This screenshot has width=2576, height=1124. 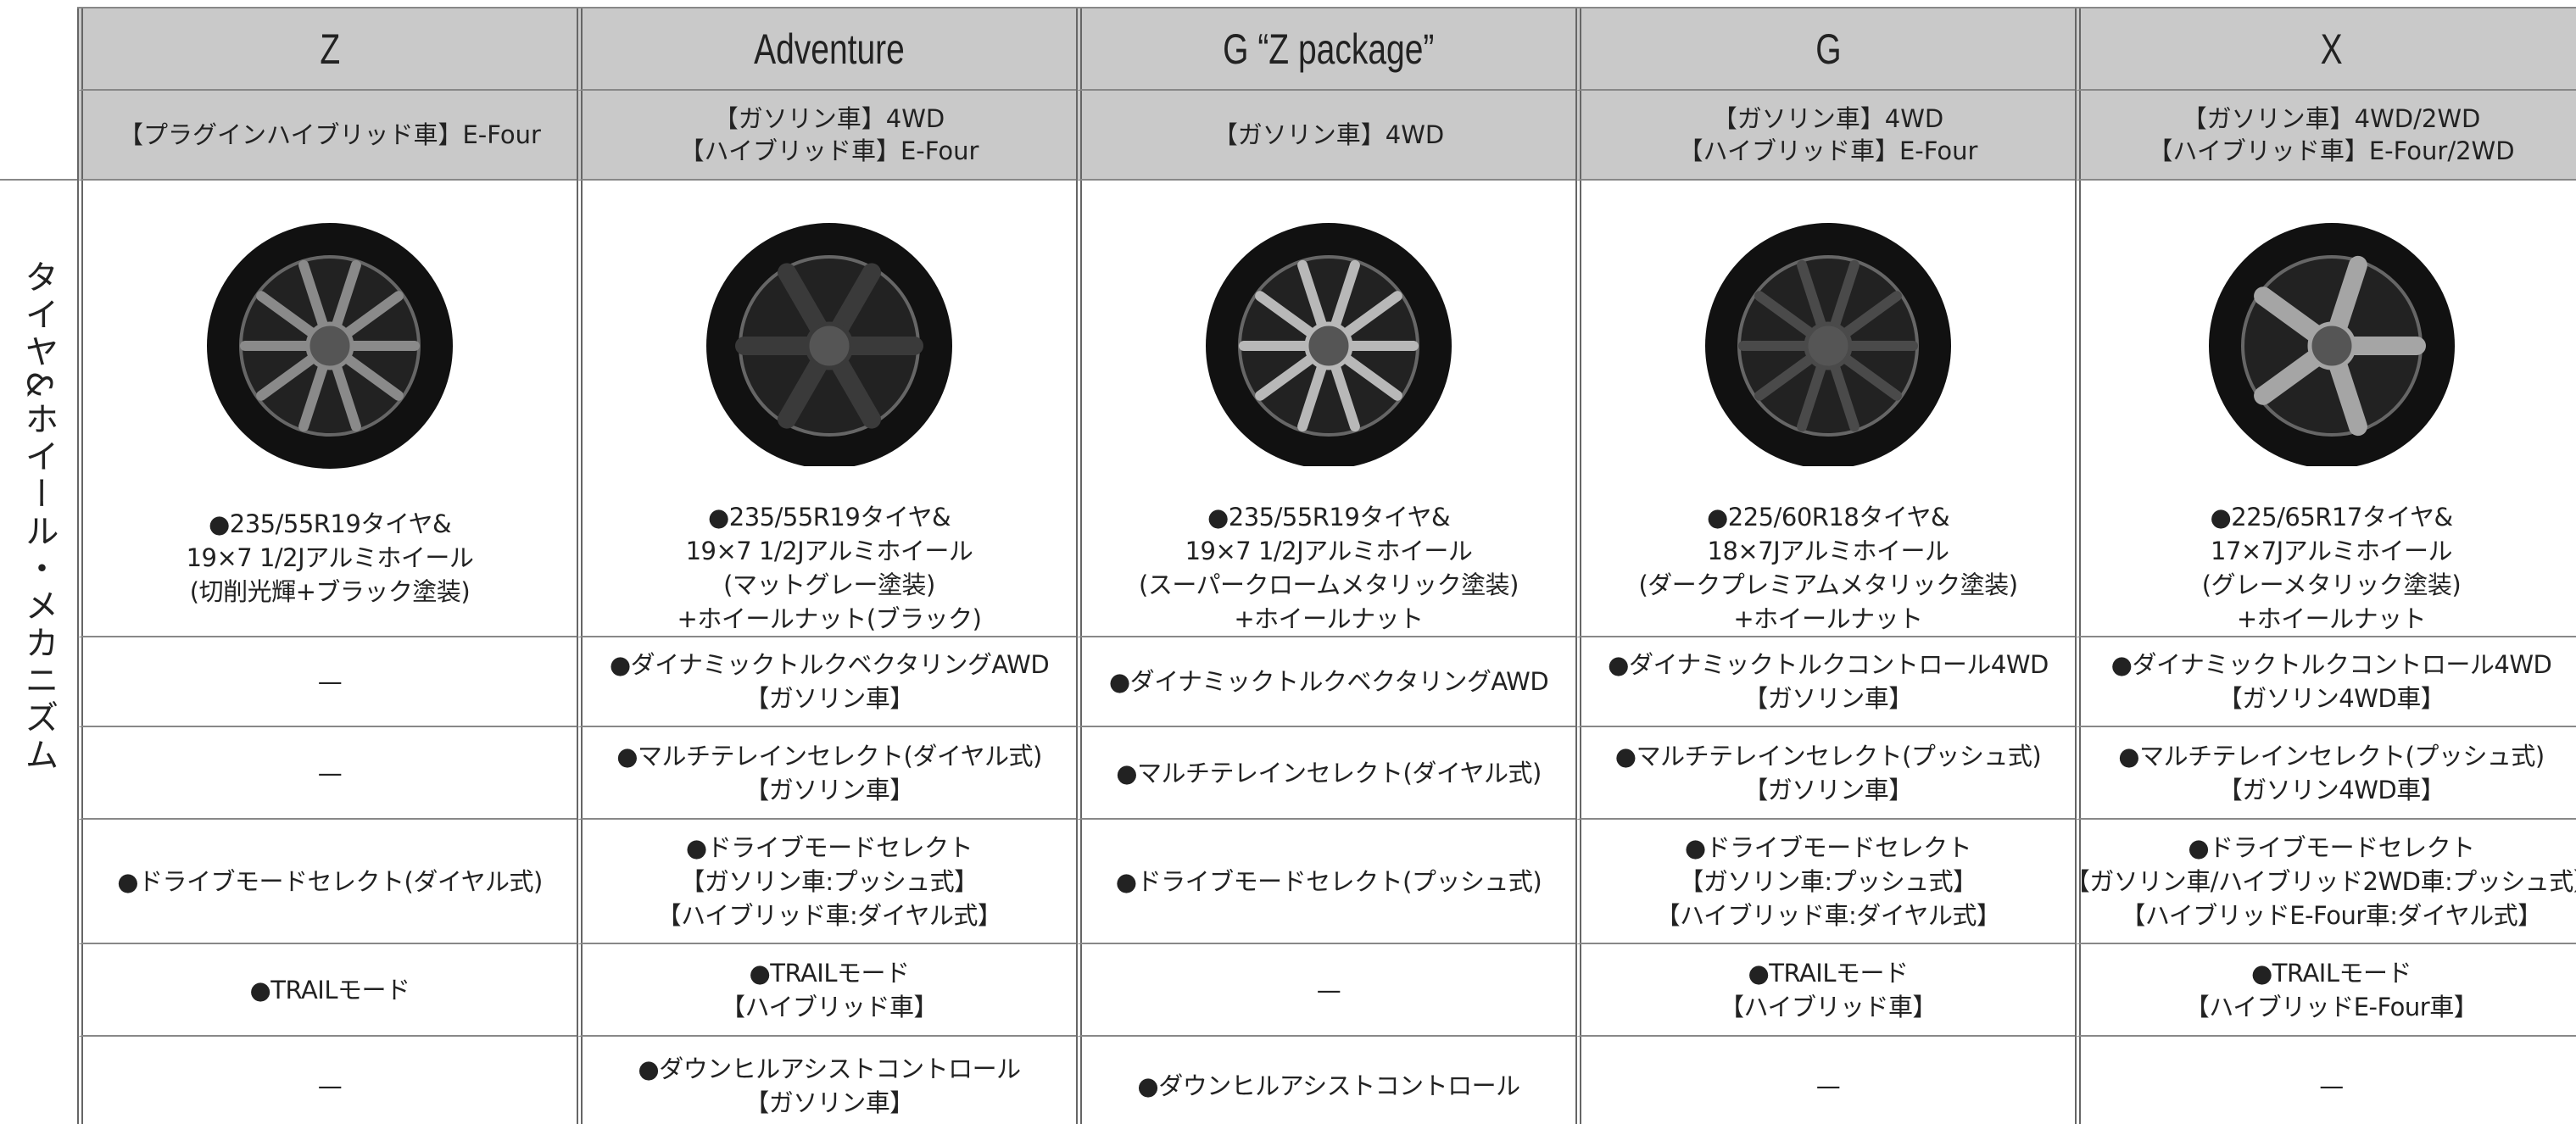 What do you see at coordinates (829, 584) in the screenshot?
I see `feature-line: (マットグレー塗装)` at bounding box center [829, 584].